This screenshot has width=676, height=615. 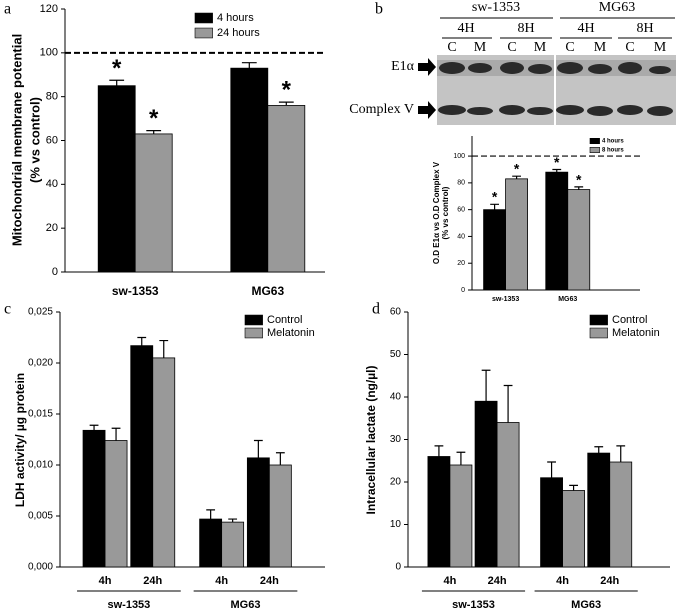 I want to click on y-tick-label: 30, so click(x=396, y=439).